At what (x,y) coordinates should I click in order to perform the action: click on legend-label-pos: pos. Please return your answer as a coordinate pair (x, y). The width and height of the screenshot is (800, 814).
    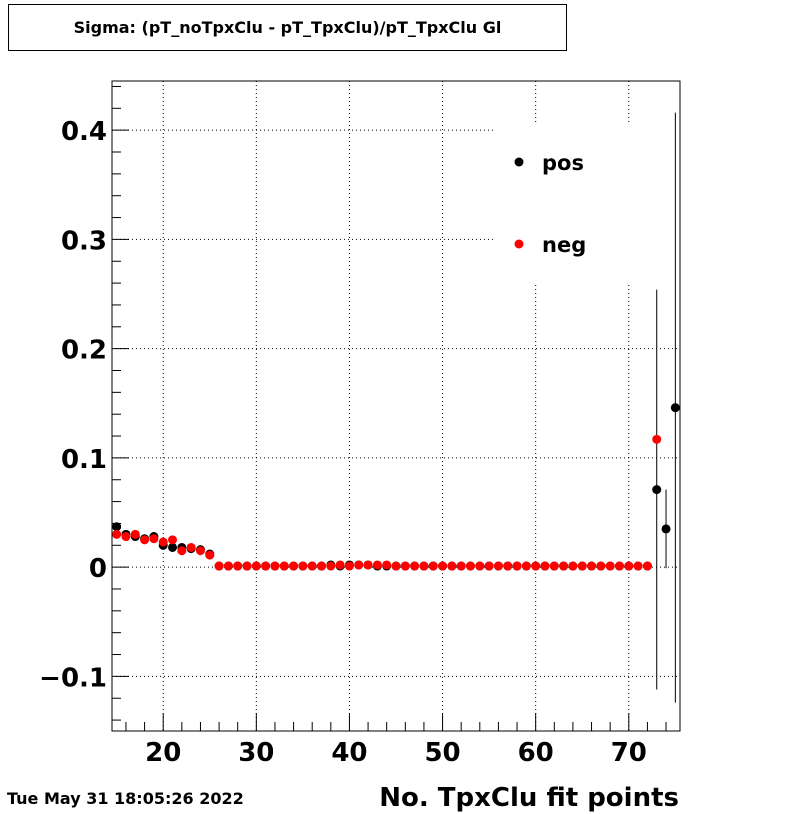
    Looking at the image, I should click on (563, 163).